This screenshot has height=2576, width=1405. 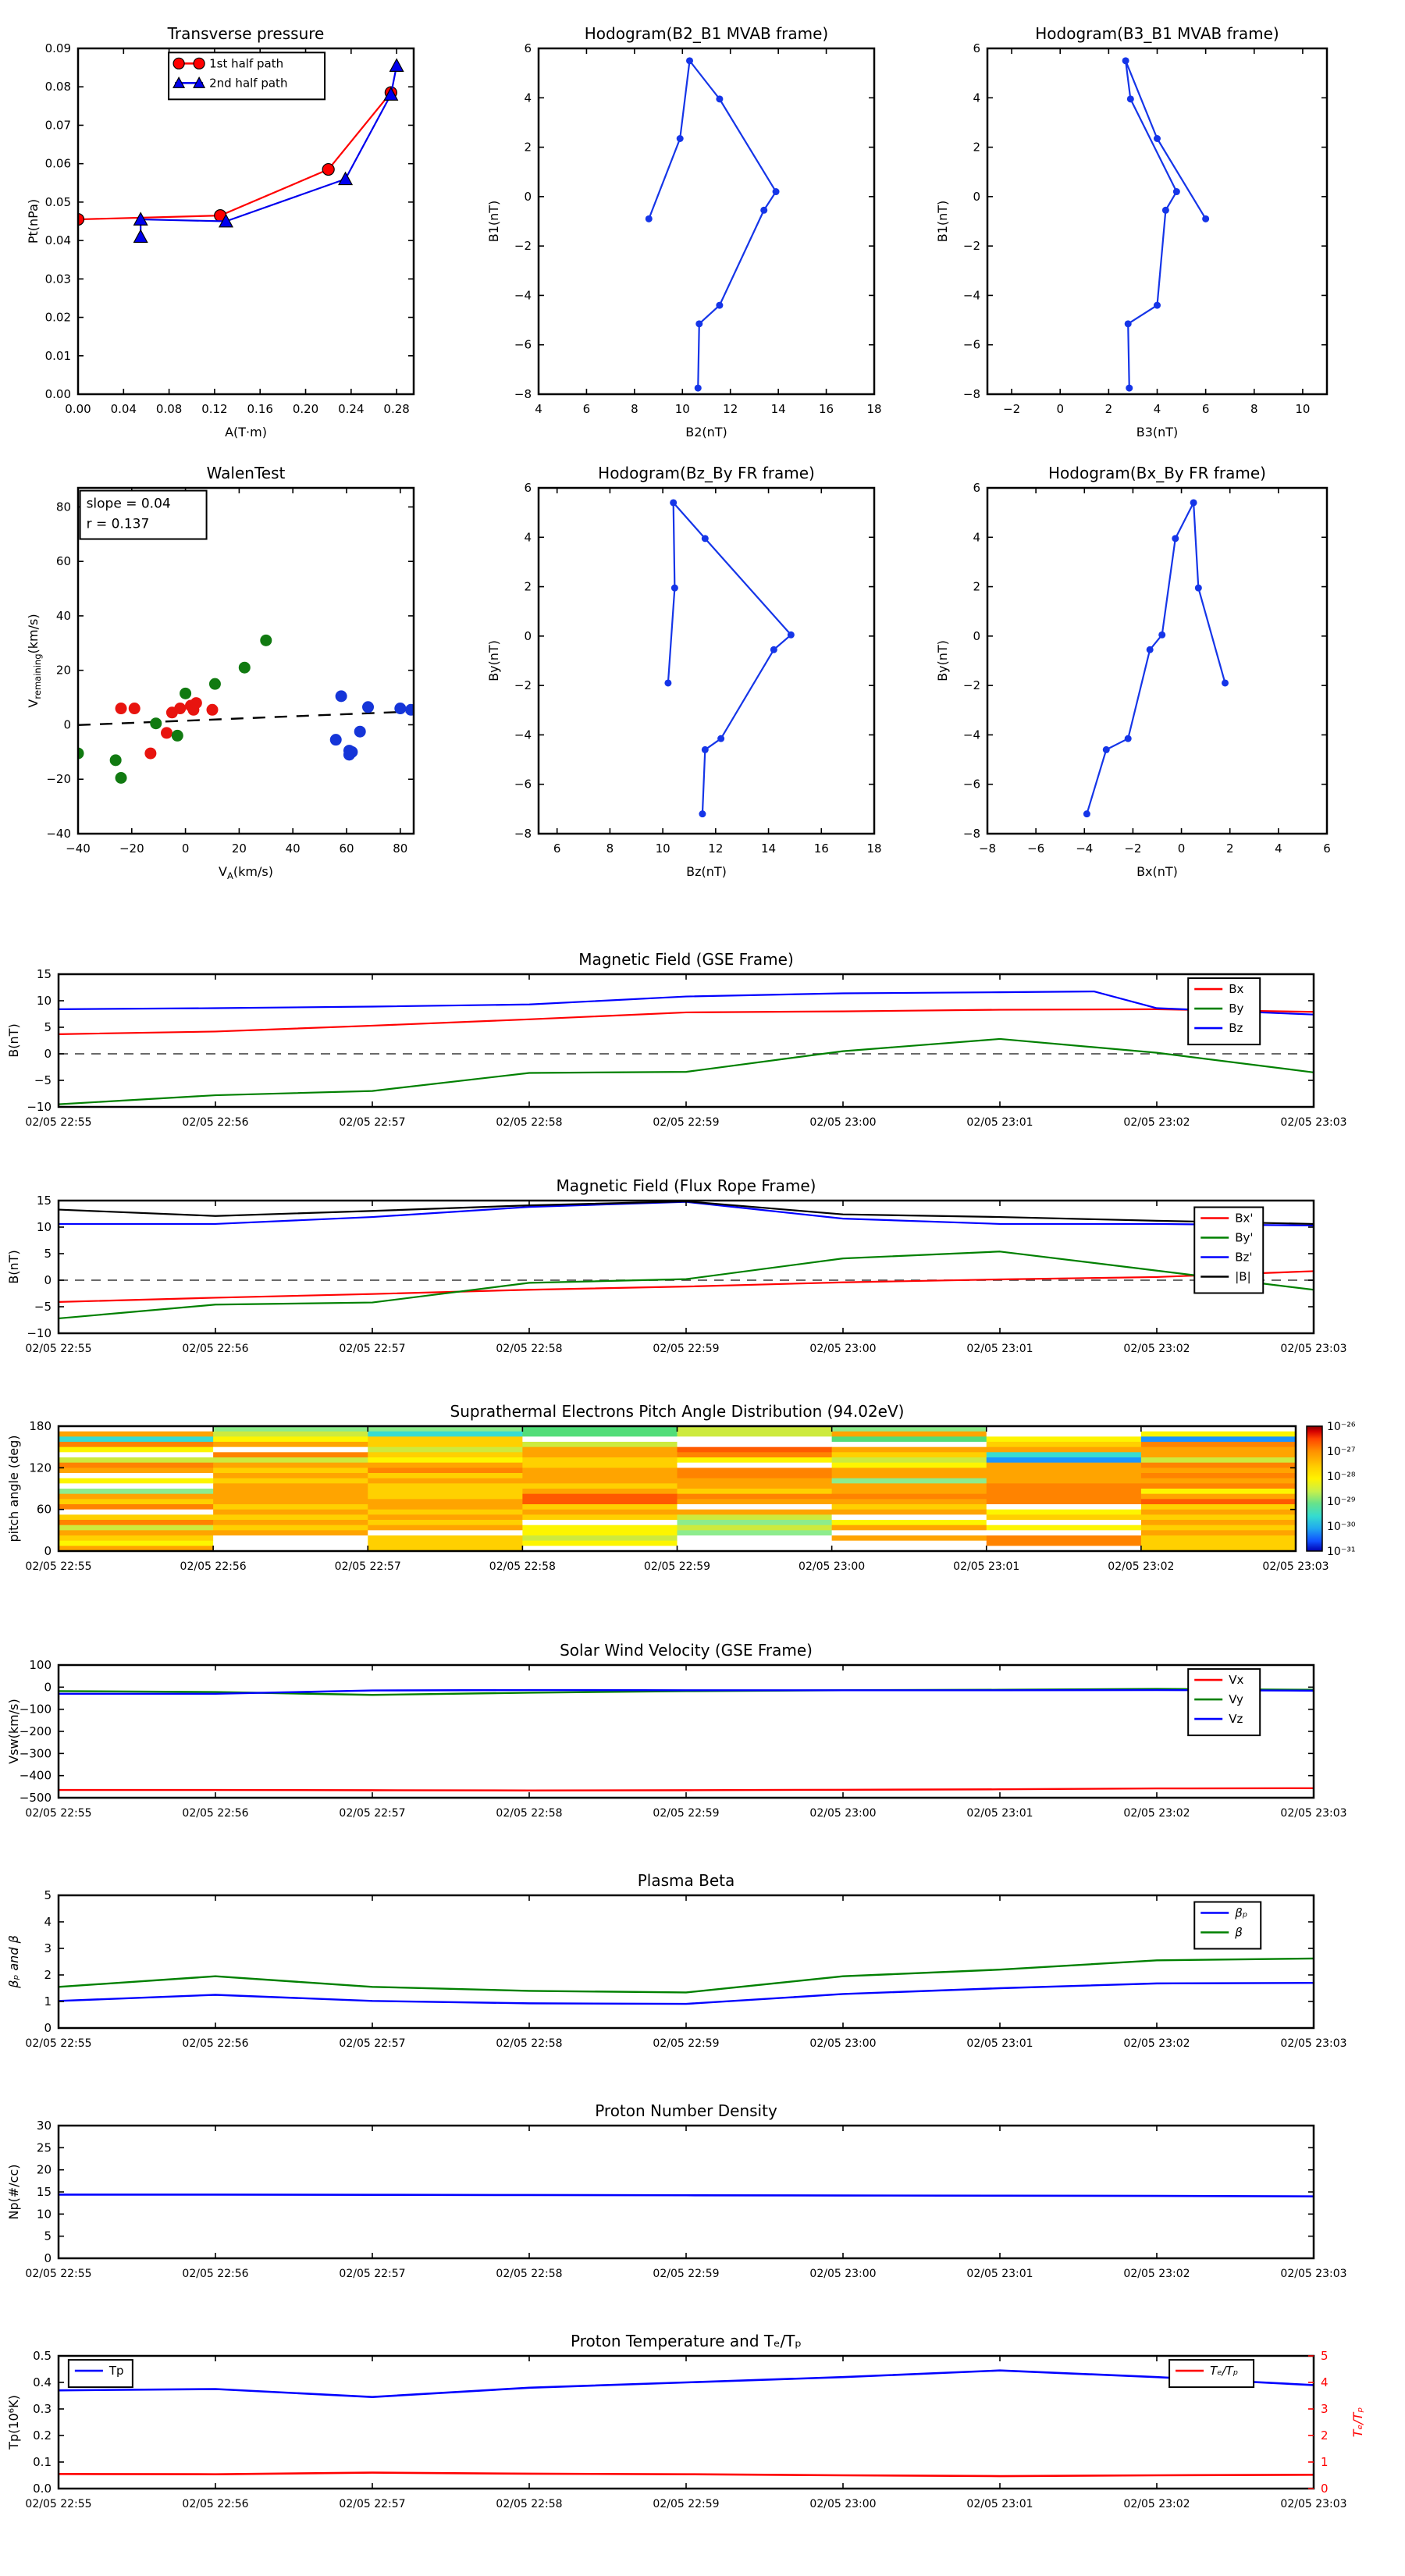 I want to click on y-tick-label: 0.02, so click(x=58, y=318).